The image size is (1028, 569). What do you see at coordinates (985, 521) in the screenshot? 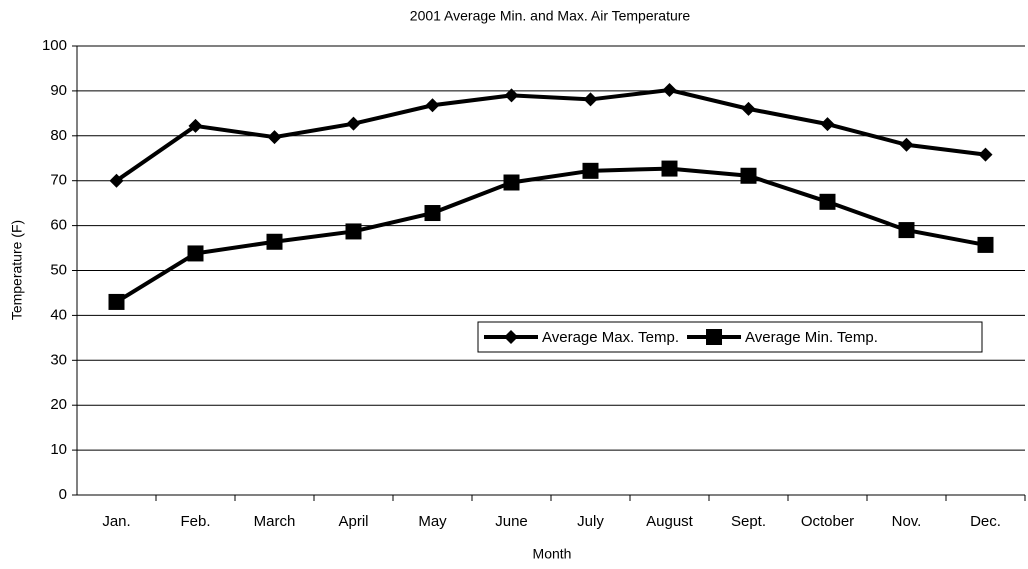
I see `x-tick-label: Dec.` at bounding box center [985, 521].